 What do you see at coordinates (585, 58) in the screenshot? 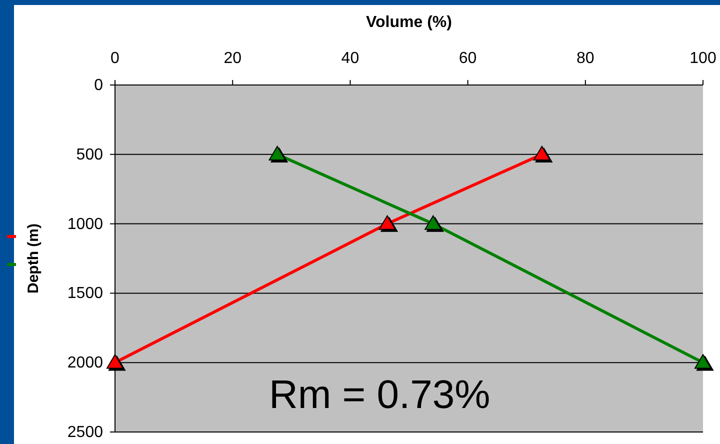
I see `x-tick-label: 80` at bounding box center [585, 58].